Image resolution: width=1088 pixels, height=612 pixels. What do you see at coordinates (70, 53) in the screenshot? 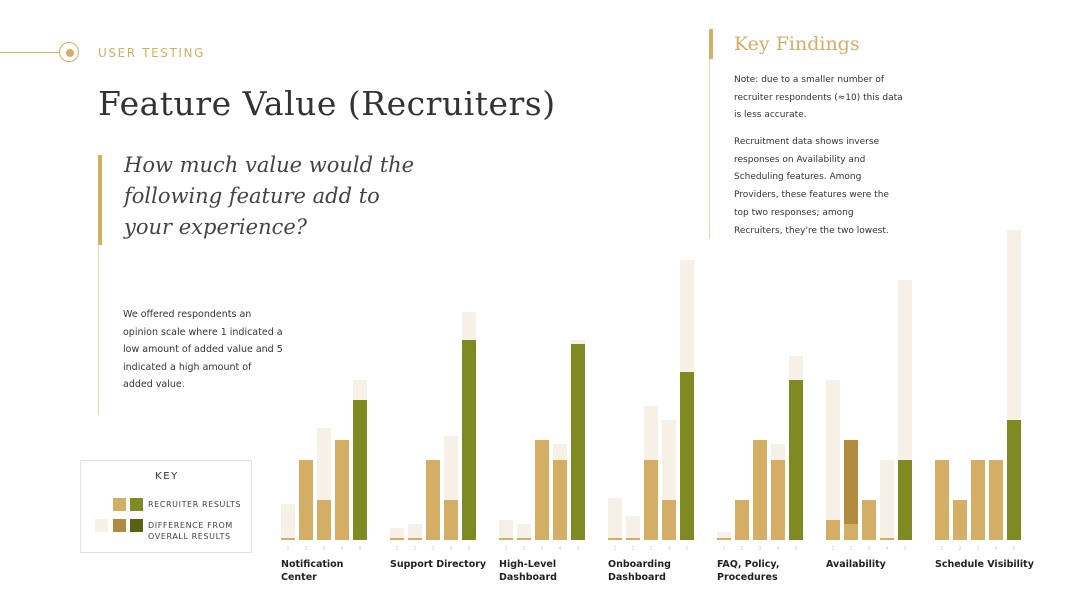
I see `deco-dot-icon` at bounding box center [70, 53].